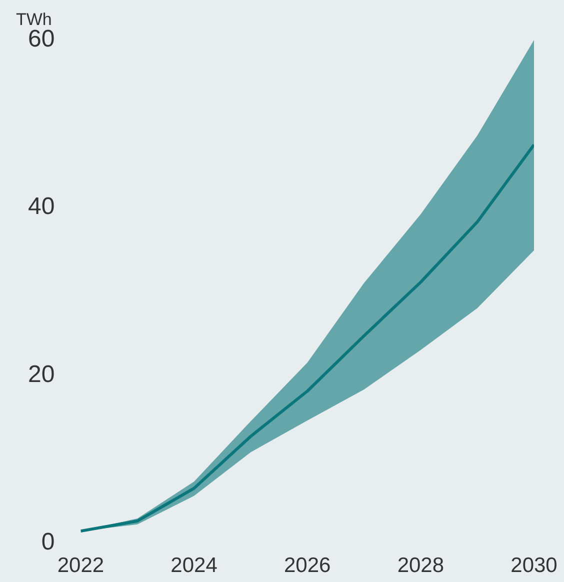  What do you see at coordinates (194, 566) in the screenshot?
I see `x-tick-label: 2024` at bounding box center [194, 566].